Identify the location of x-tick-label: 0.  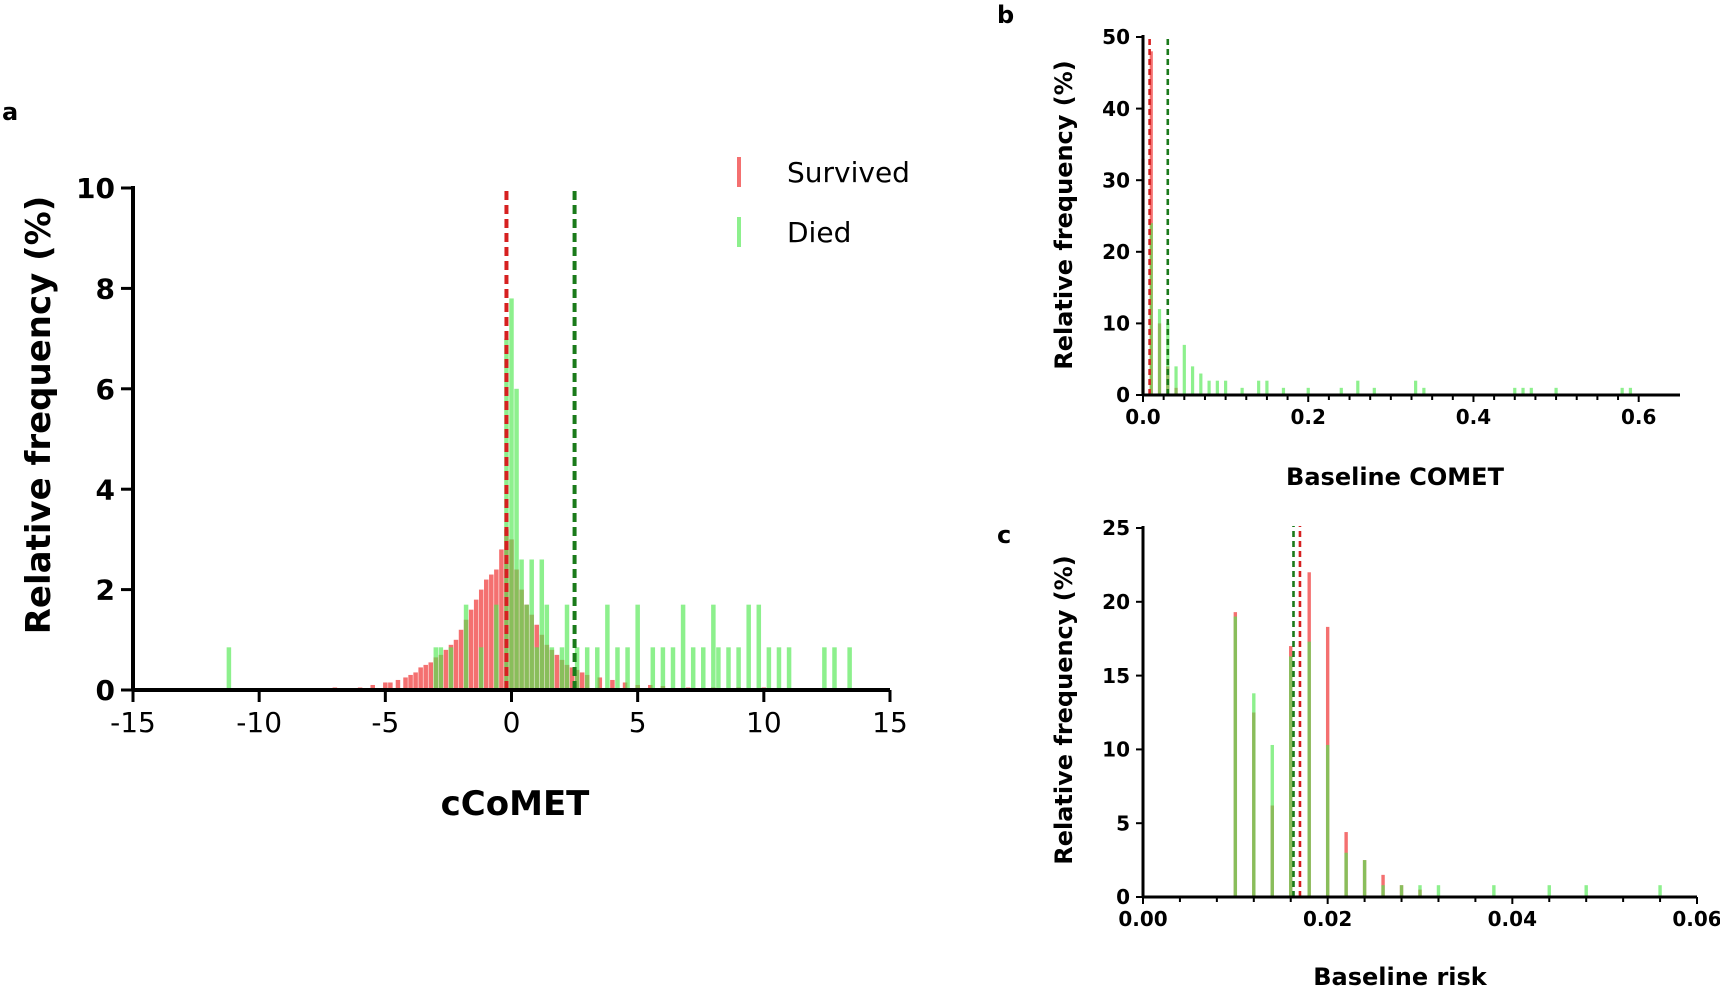
(512, 722).